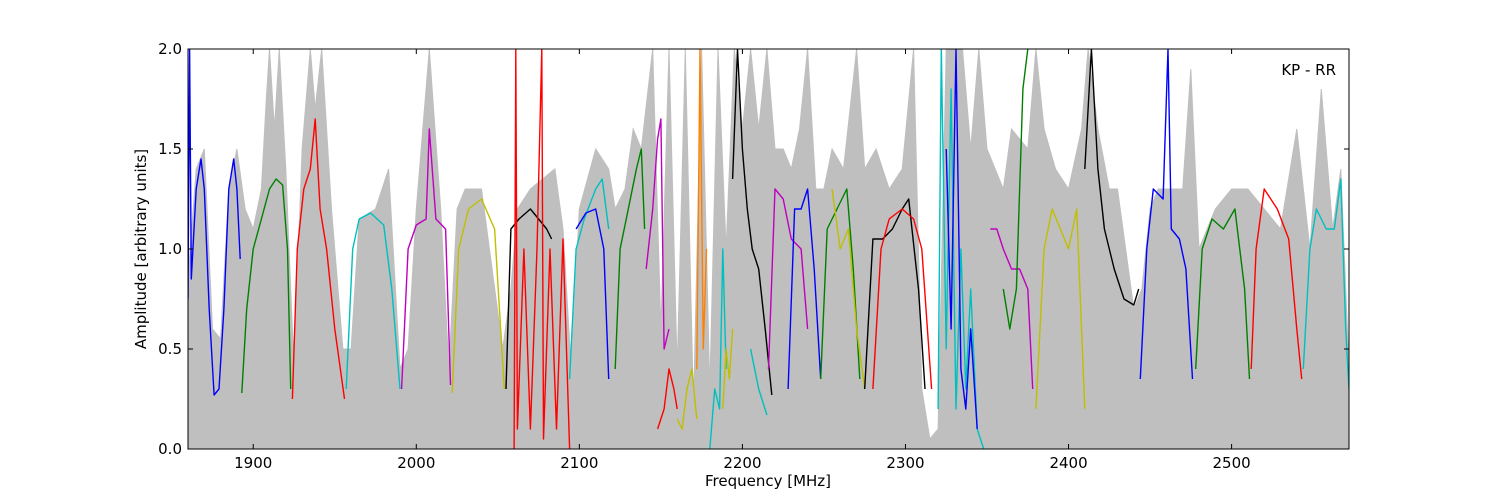 The image size is (1500, 500). What do you see at coordinates (579, 463) in the screenshot?
I see `x-tick-label: 2100` at bounding box center [579, 463].